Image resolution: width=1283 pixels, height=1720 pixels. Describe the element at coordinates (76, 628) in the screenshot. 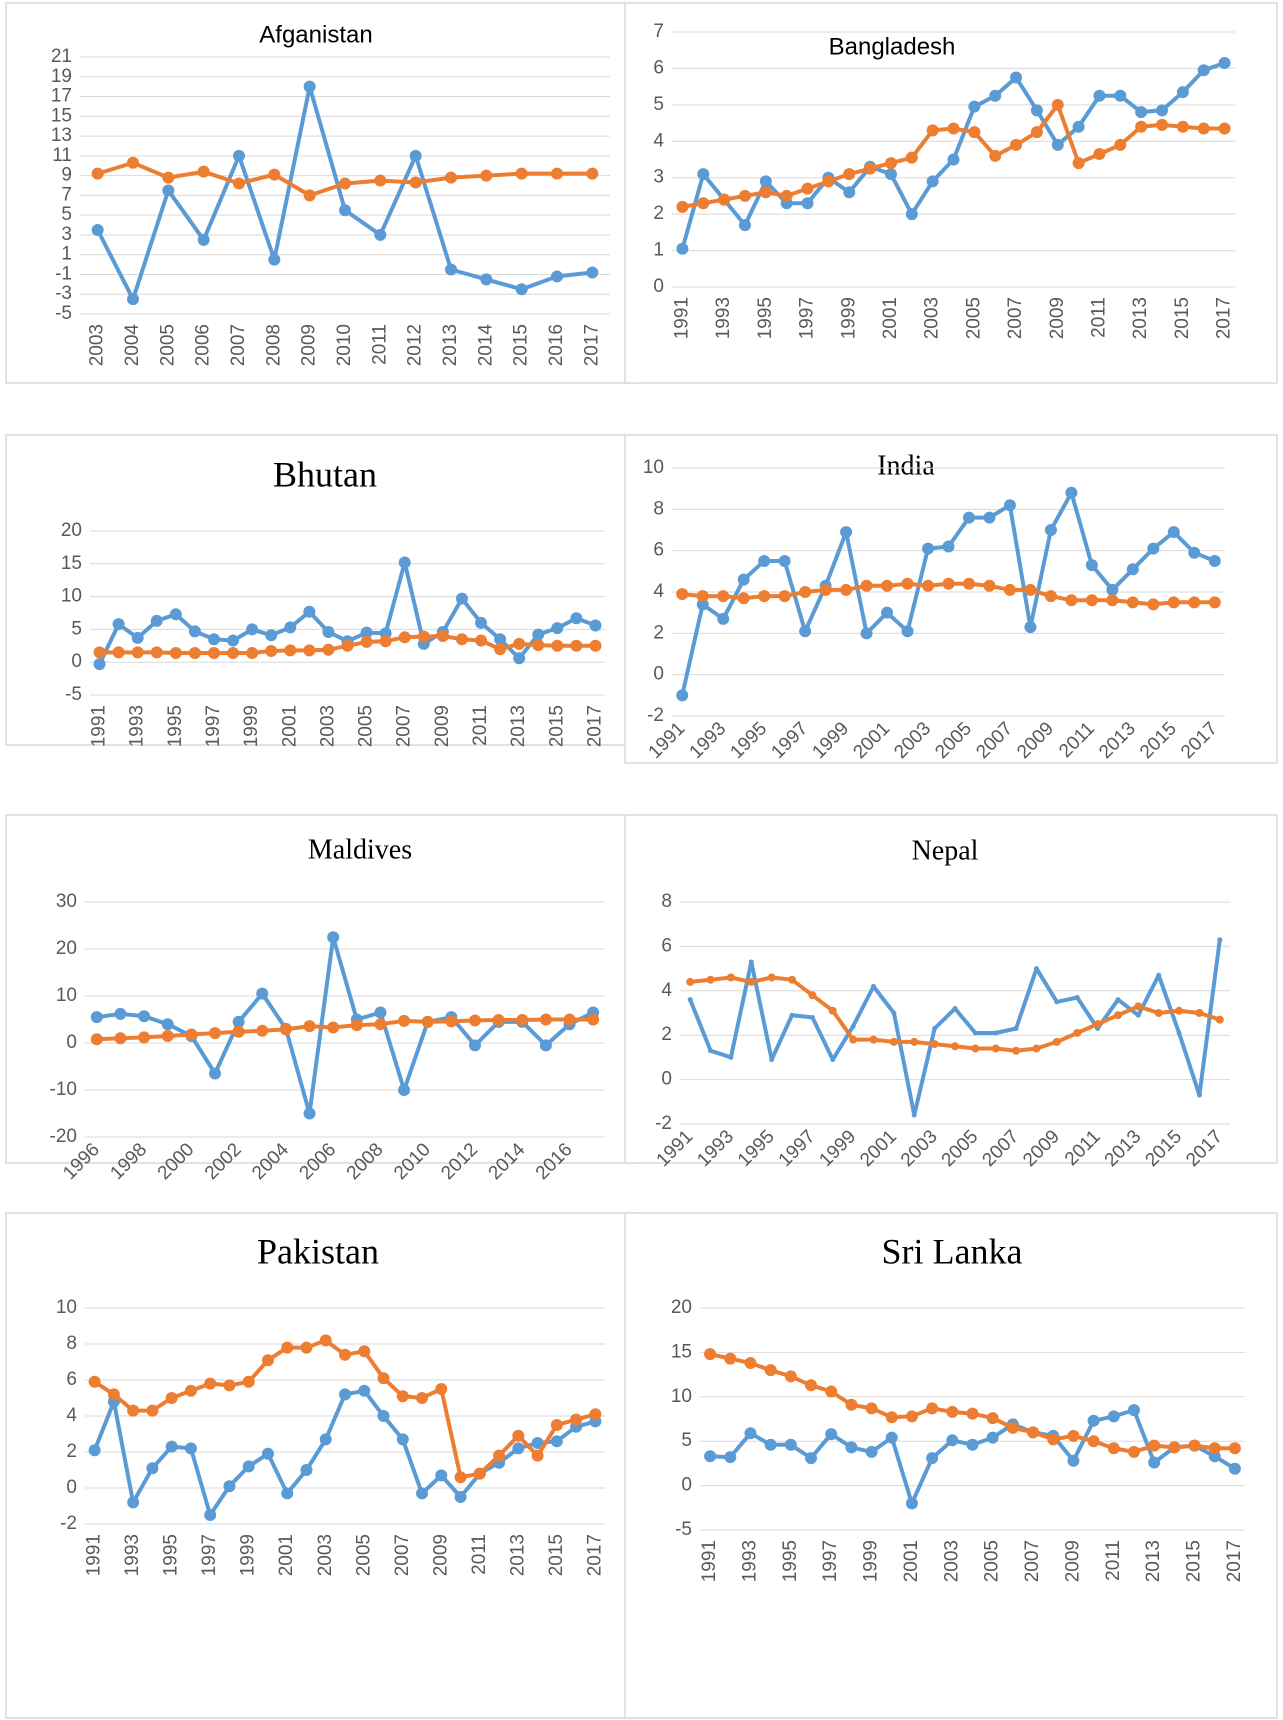

I see `y-tick-label: 5` at that location.